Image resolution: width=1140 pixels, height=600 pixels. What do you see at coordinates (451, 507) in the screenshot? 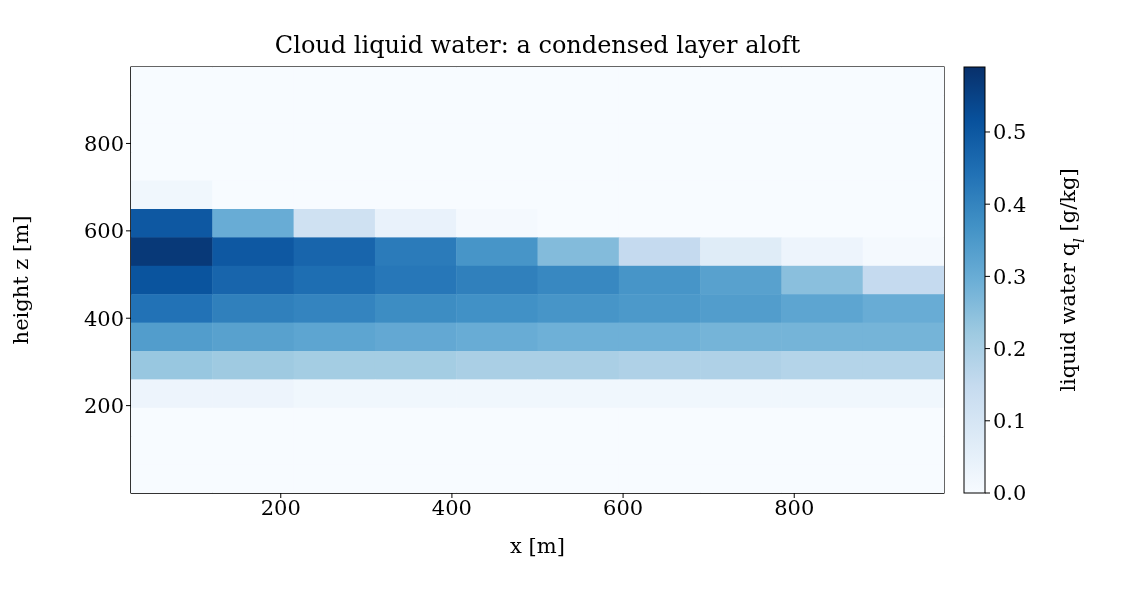
I see `x-tick-label: 400` at bounding box center [451, 507].